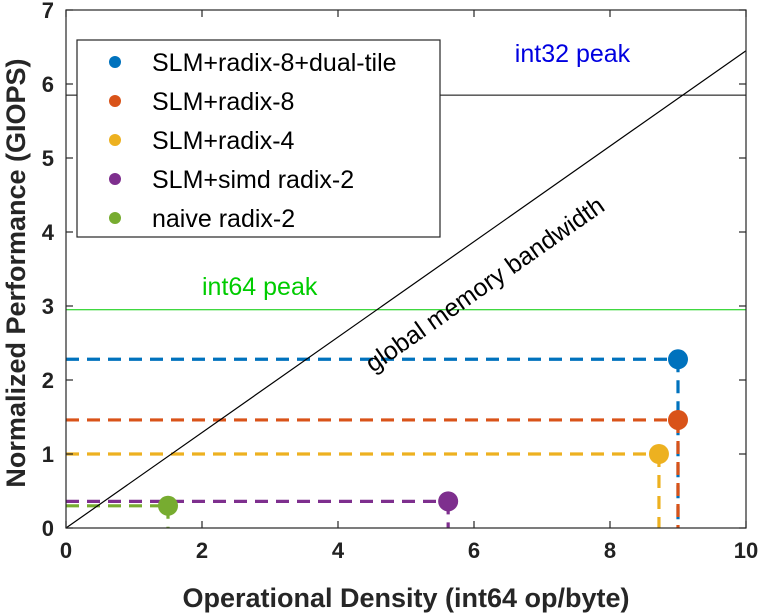  Describe the element at coordinates (573, 54) in the screenshot. I see `peak-label: int32 peak` at that location.